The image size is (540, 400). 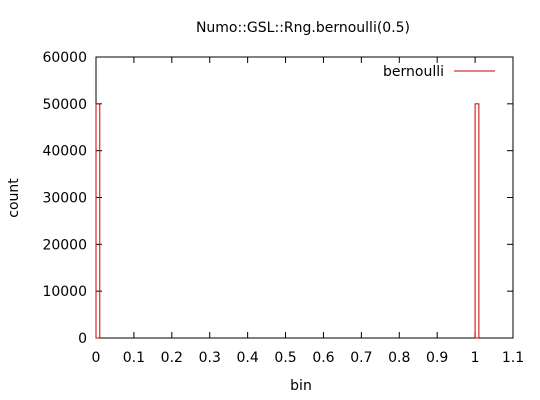 I want to click on x-tick-label: 0.6, so click(x=323, y=358).